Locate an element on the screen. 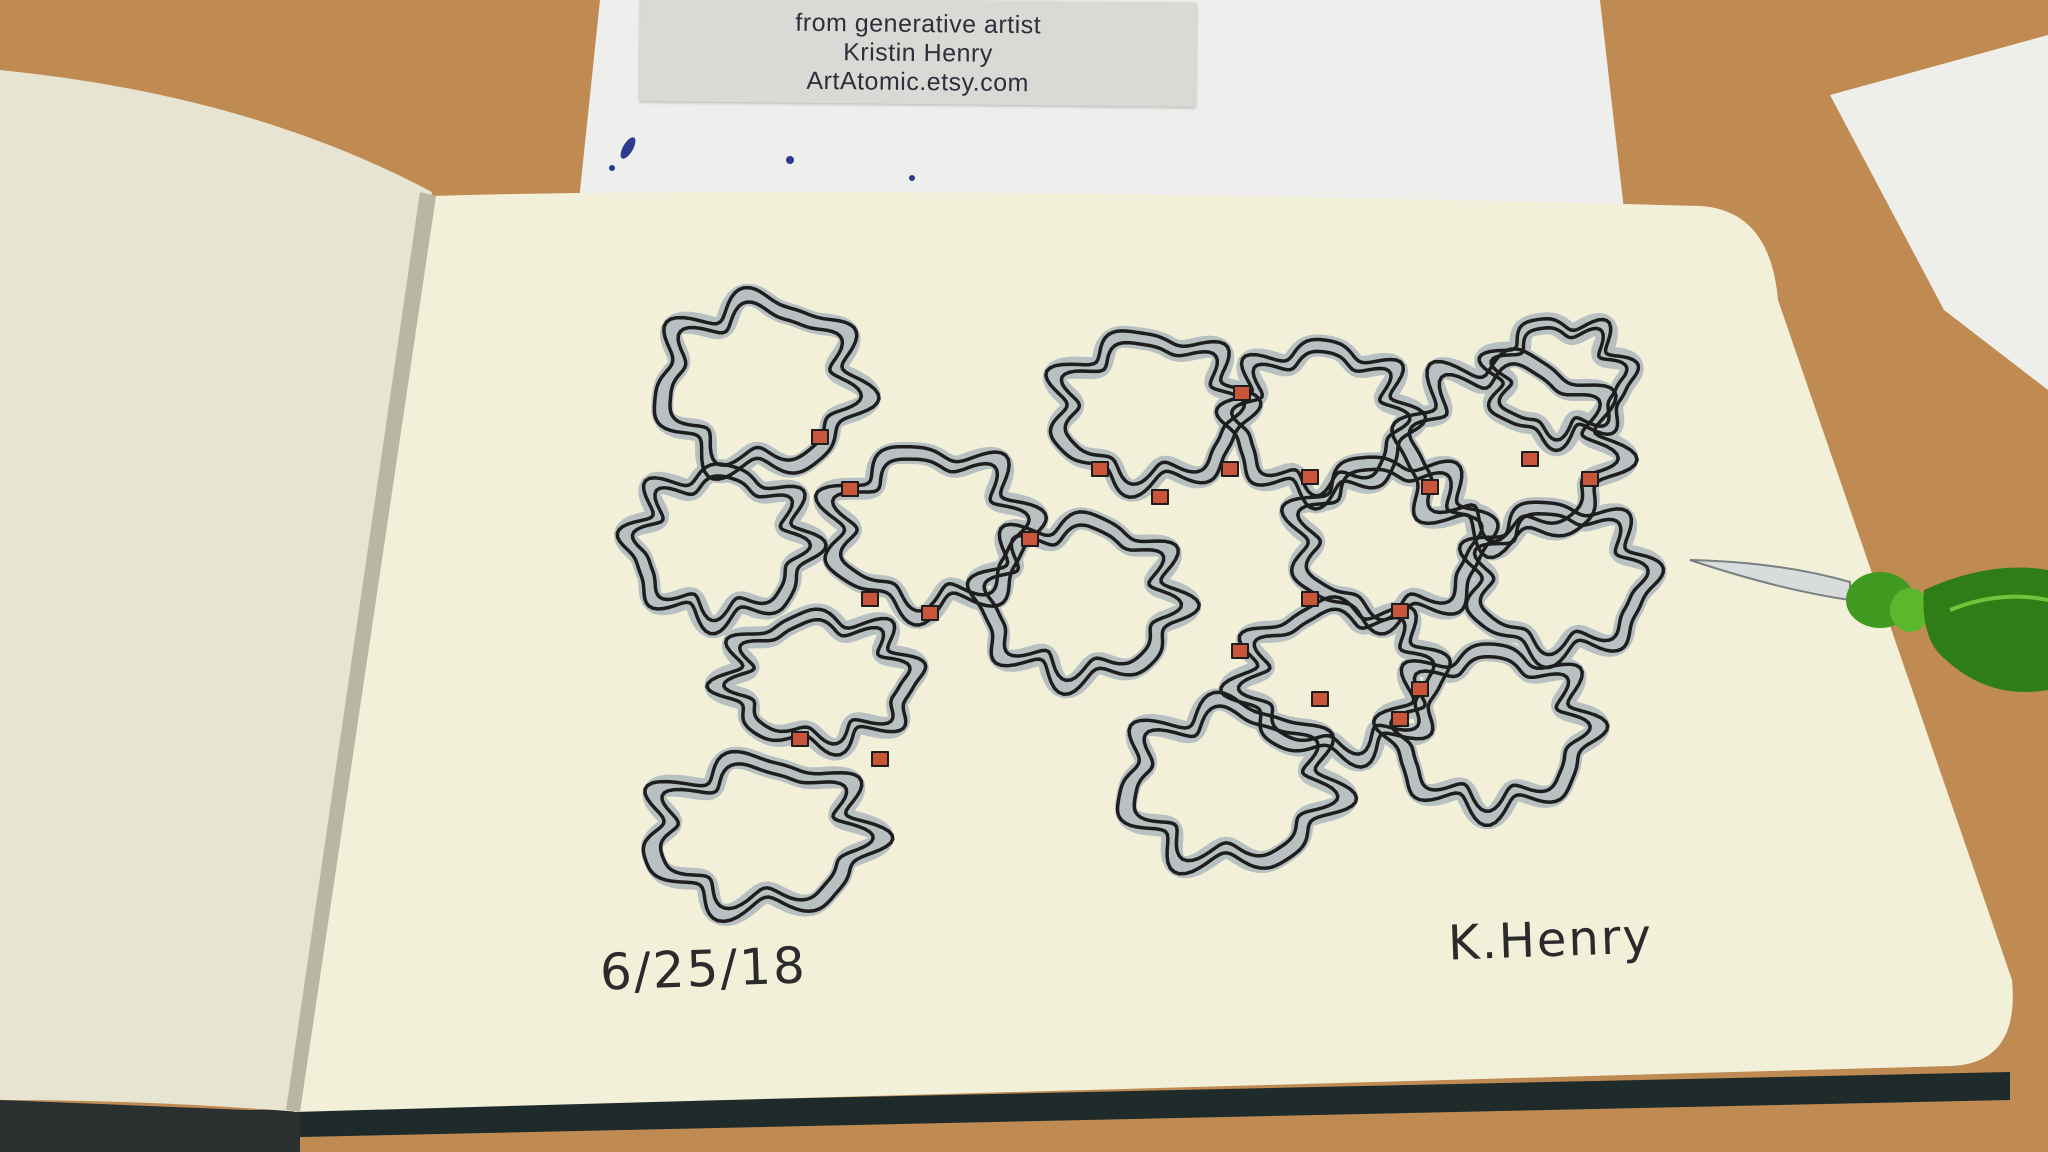  artist-signature: K.Henry is located at coordinates (1550, 940).